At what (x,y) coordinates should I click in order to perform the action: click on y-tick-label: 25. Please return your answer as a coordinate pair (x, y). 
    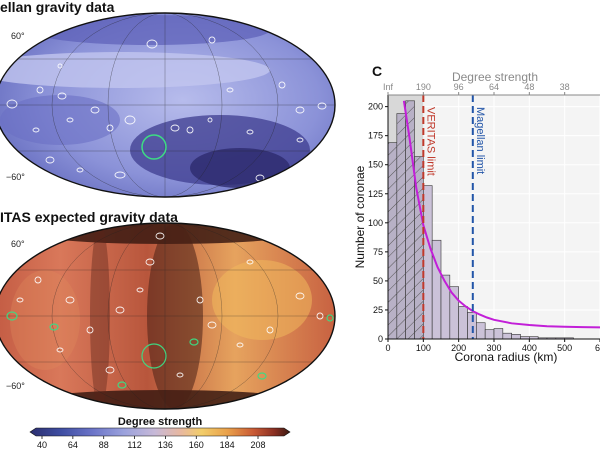
    Looking at the image, I should click on (378, 310).